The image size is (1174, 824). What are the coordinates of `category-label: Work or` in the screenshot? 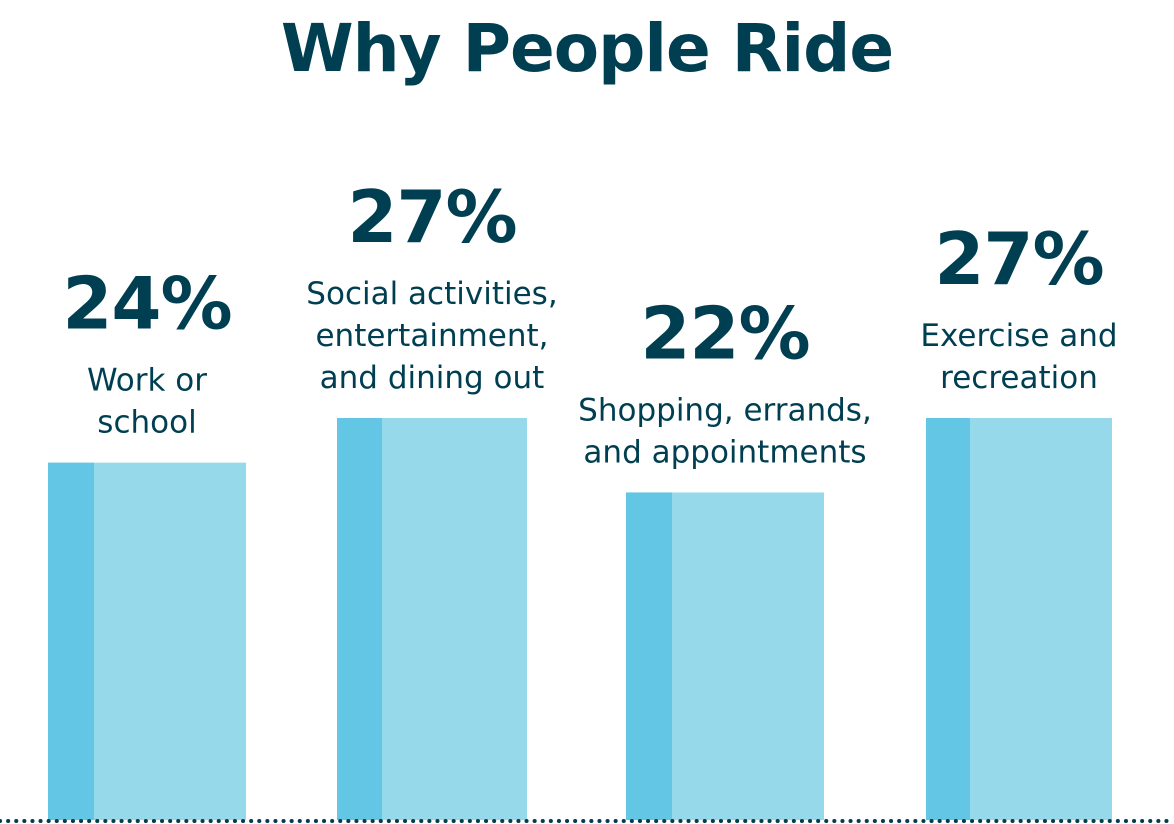 It's located at (147, 381).